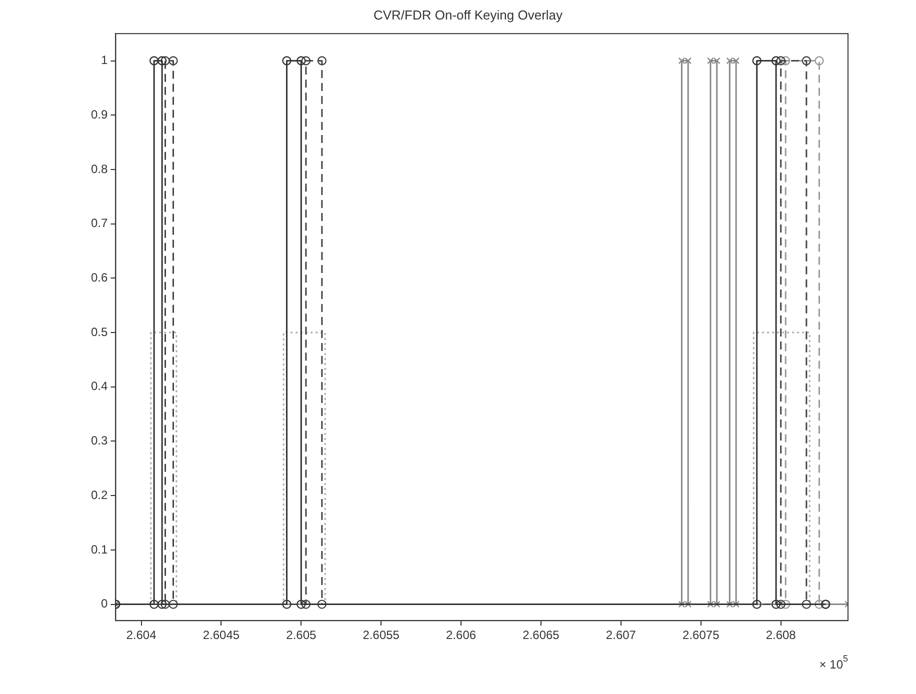  I want to click on y-tick-label: 0.8, so click(99, 169).